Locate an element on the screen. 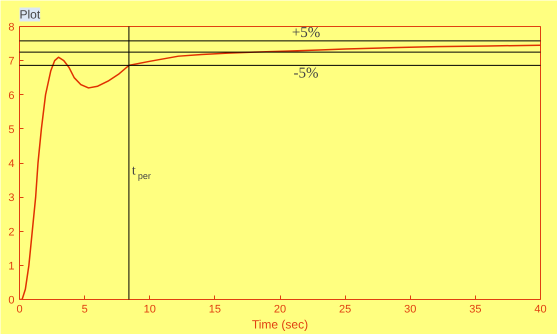 This screenshot has height=334, width=557. annotation: +5% is located at coordinates (306, 32).